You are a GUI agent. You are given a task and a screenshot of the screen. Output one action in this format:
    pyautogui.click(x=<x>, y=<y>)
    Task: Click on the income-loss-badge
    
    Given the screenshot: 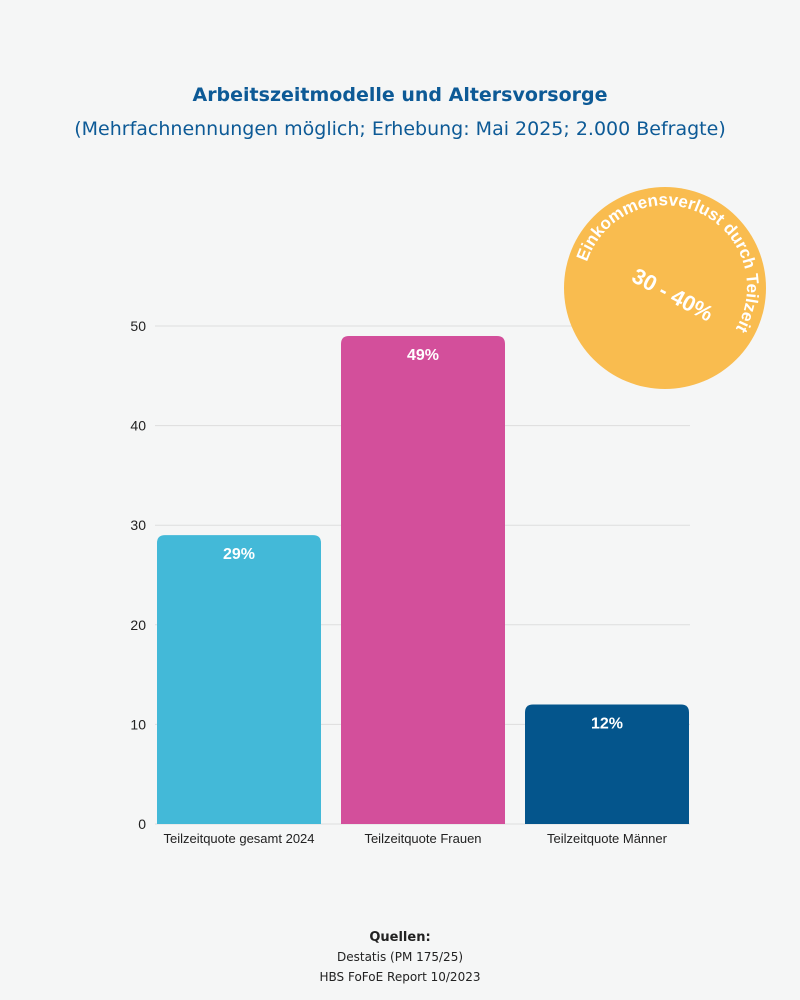 What is the action you would take?
    pyautogui.click(x=665, y=288)
    